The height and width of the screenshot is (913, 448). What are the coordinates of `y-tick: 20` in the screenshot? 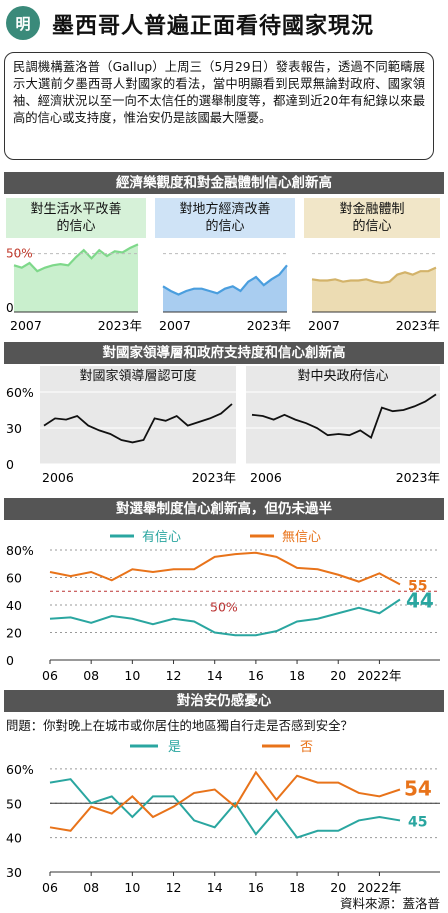 It's located at (14, 633).